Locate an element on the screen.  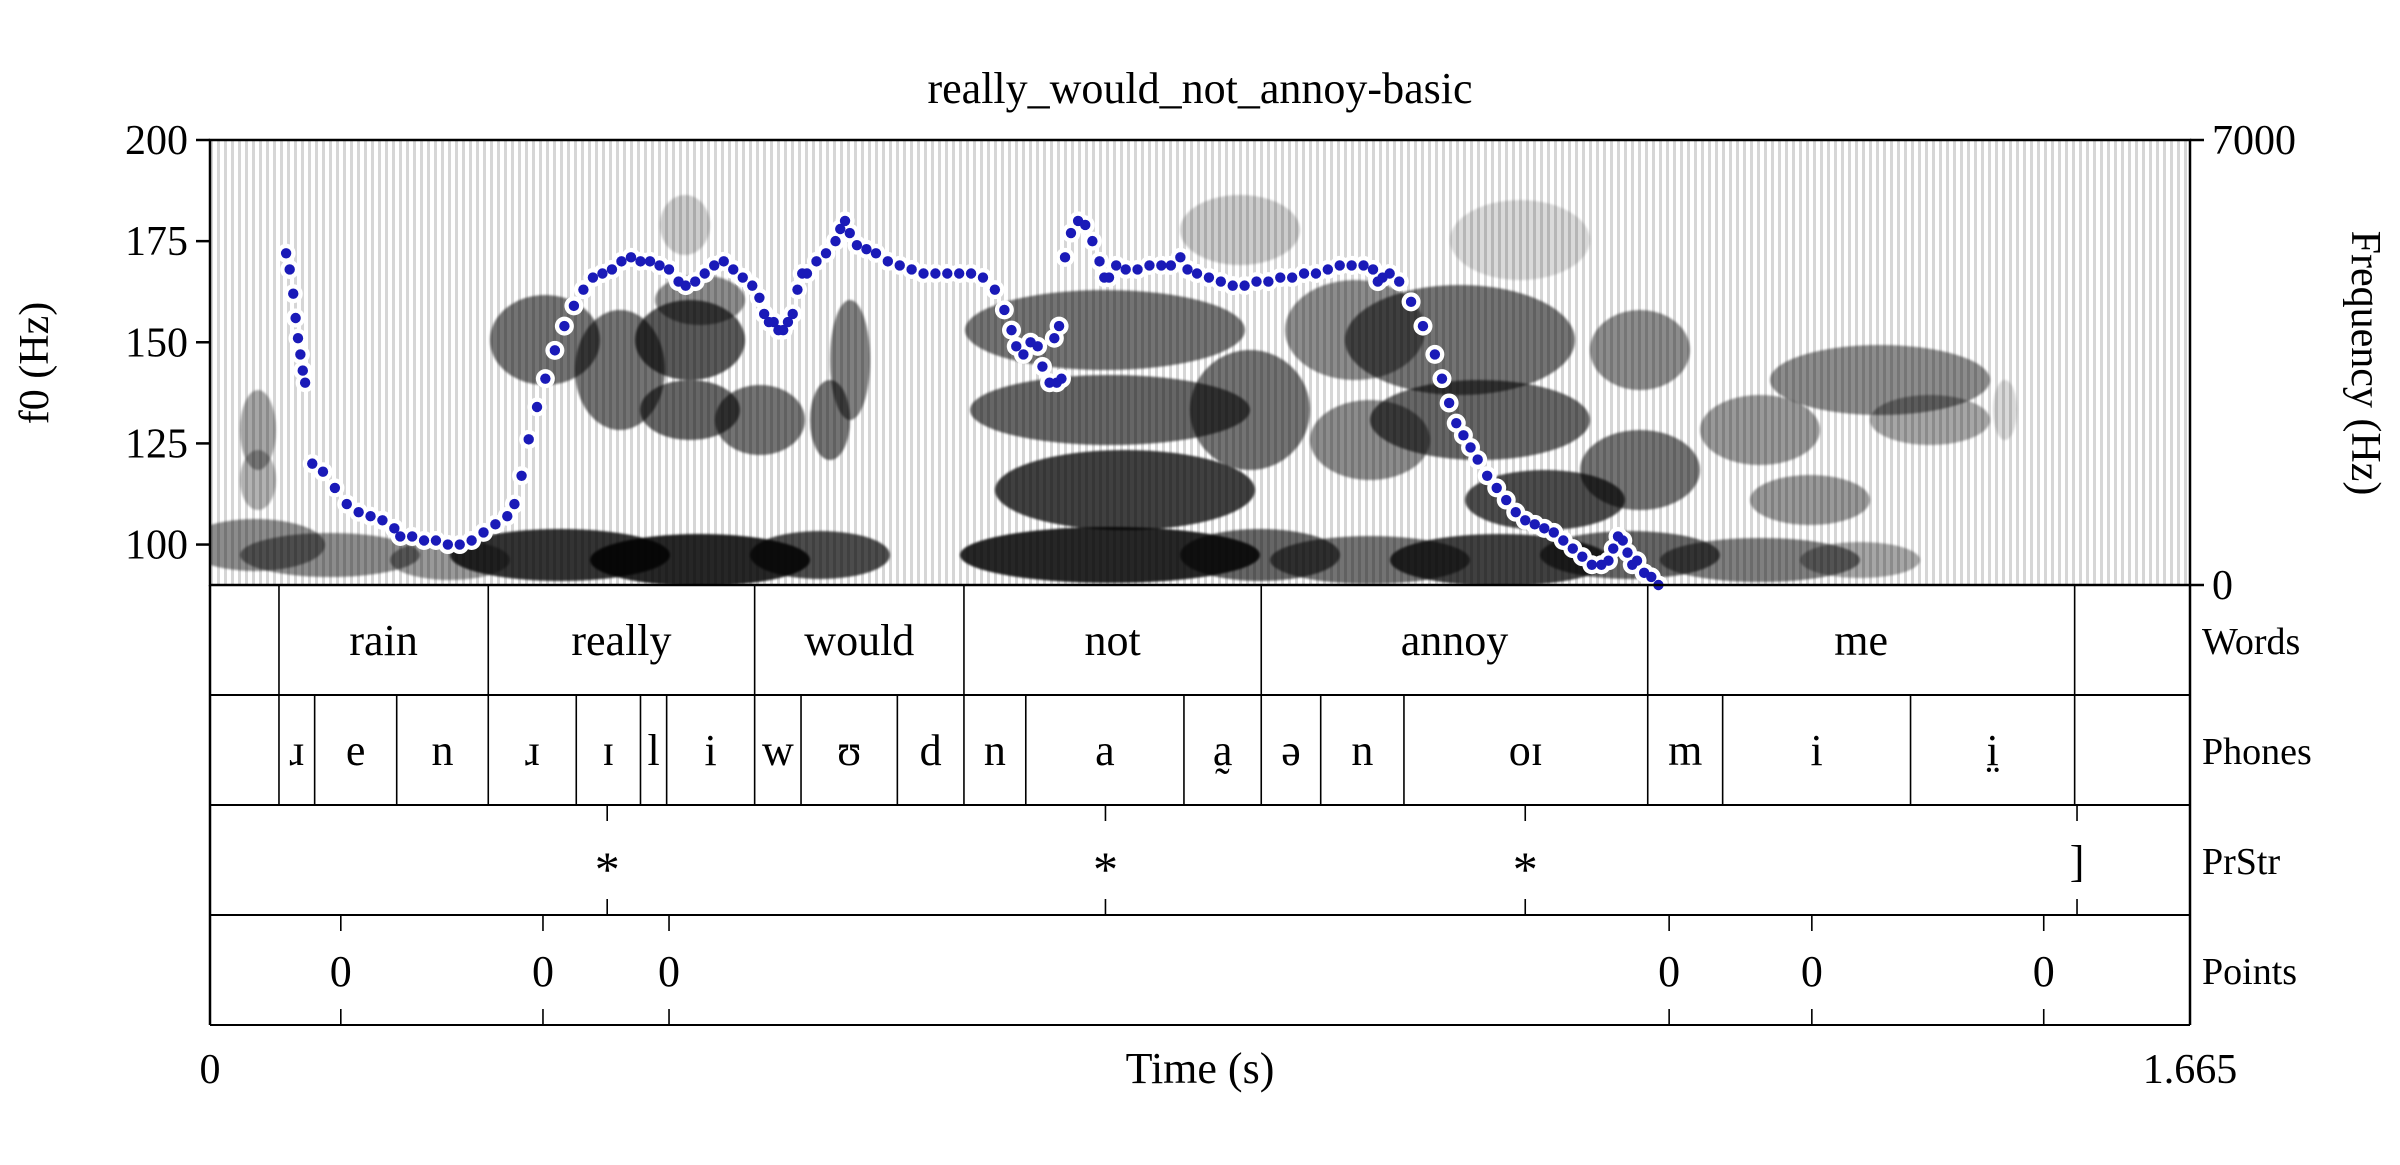
tier-points-label-4: 0 is located at coordinates (1812, 971).